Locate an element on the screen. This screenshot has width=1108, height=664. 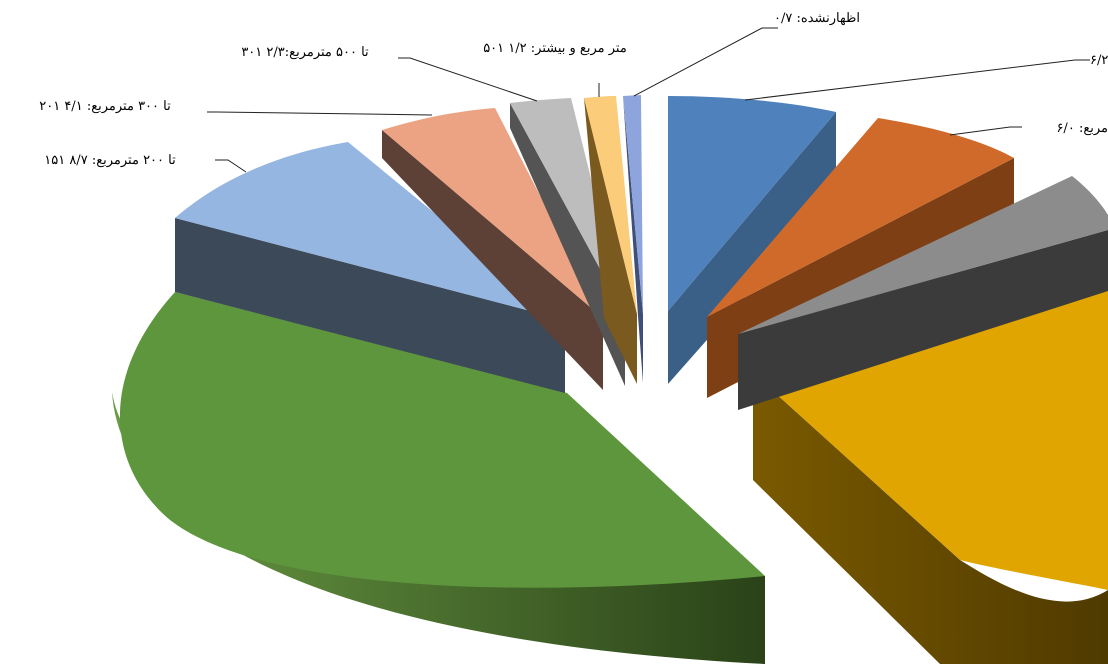
leader-line-unreported is located at coordinates (705, 62).